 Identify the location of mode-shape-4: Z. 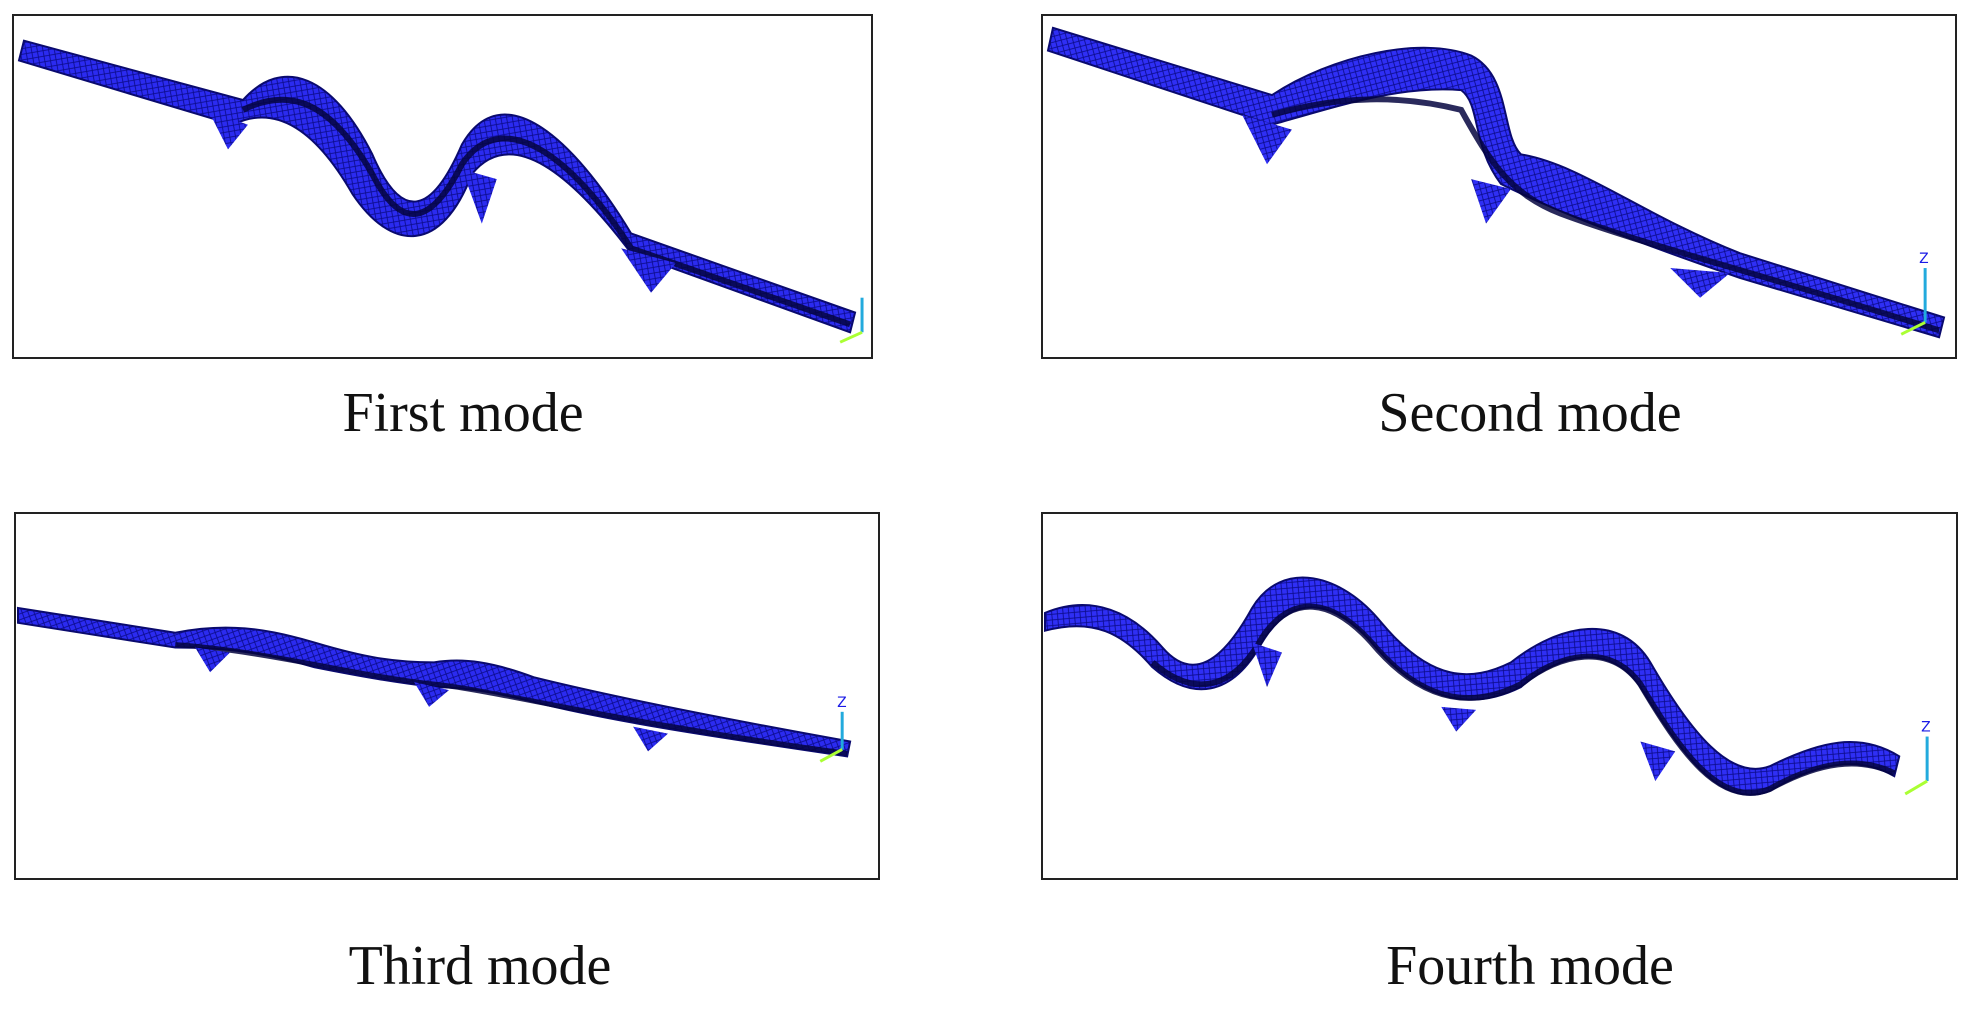
(1487, 686).